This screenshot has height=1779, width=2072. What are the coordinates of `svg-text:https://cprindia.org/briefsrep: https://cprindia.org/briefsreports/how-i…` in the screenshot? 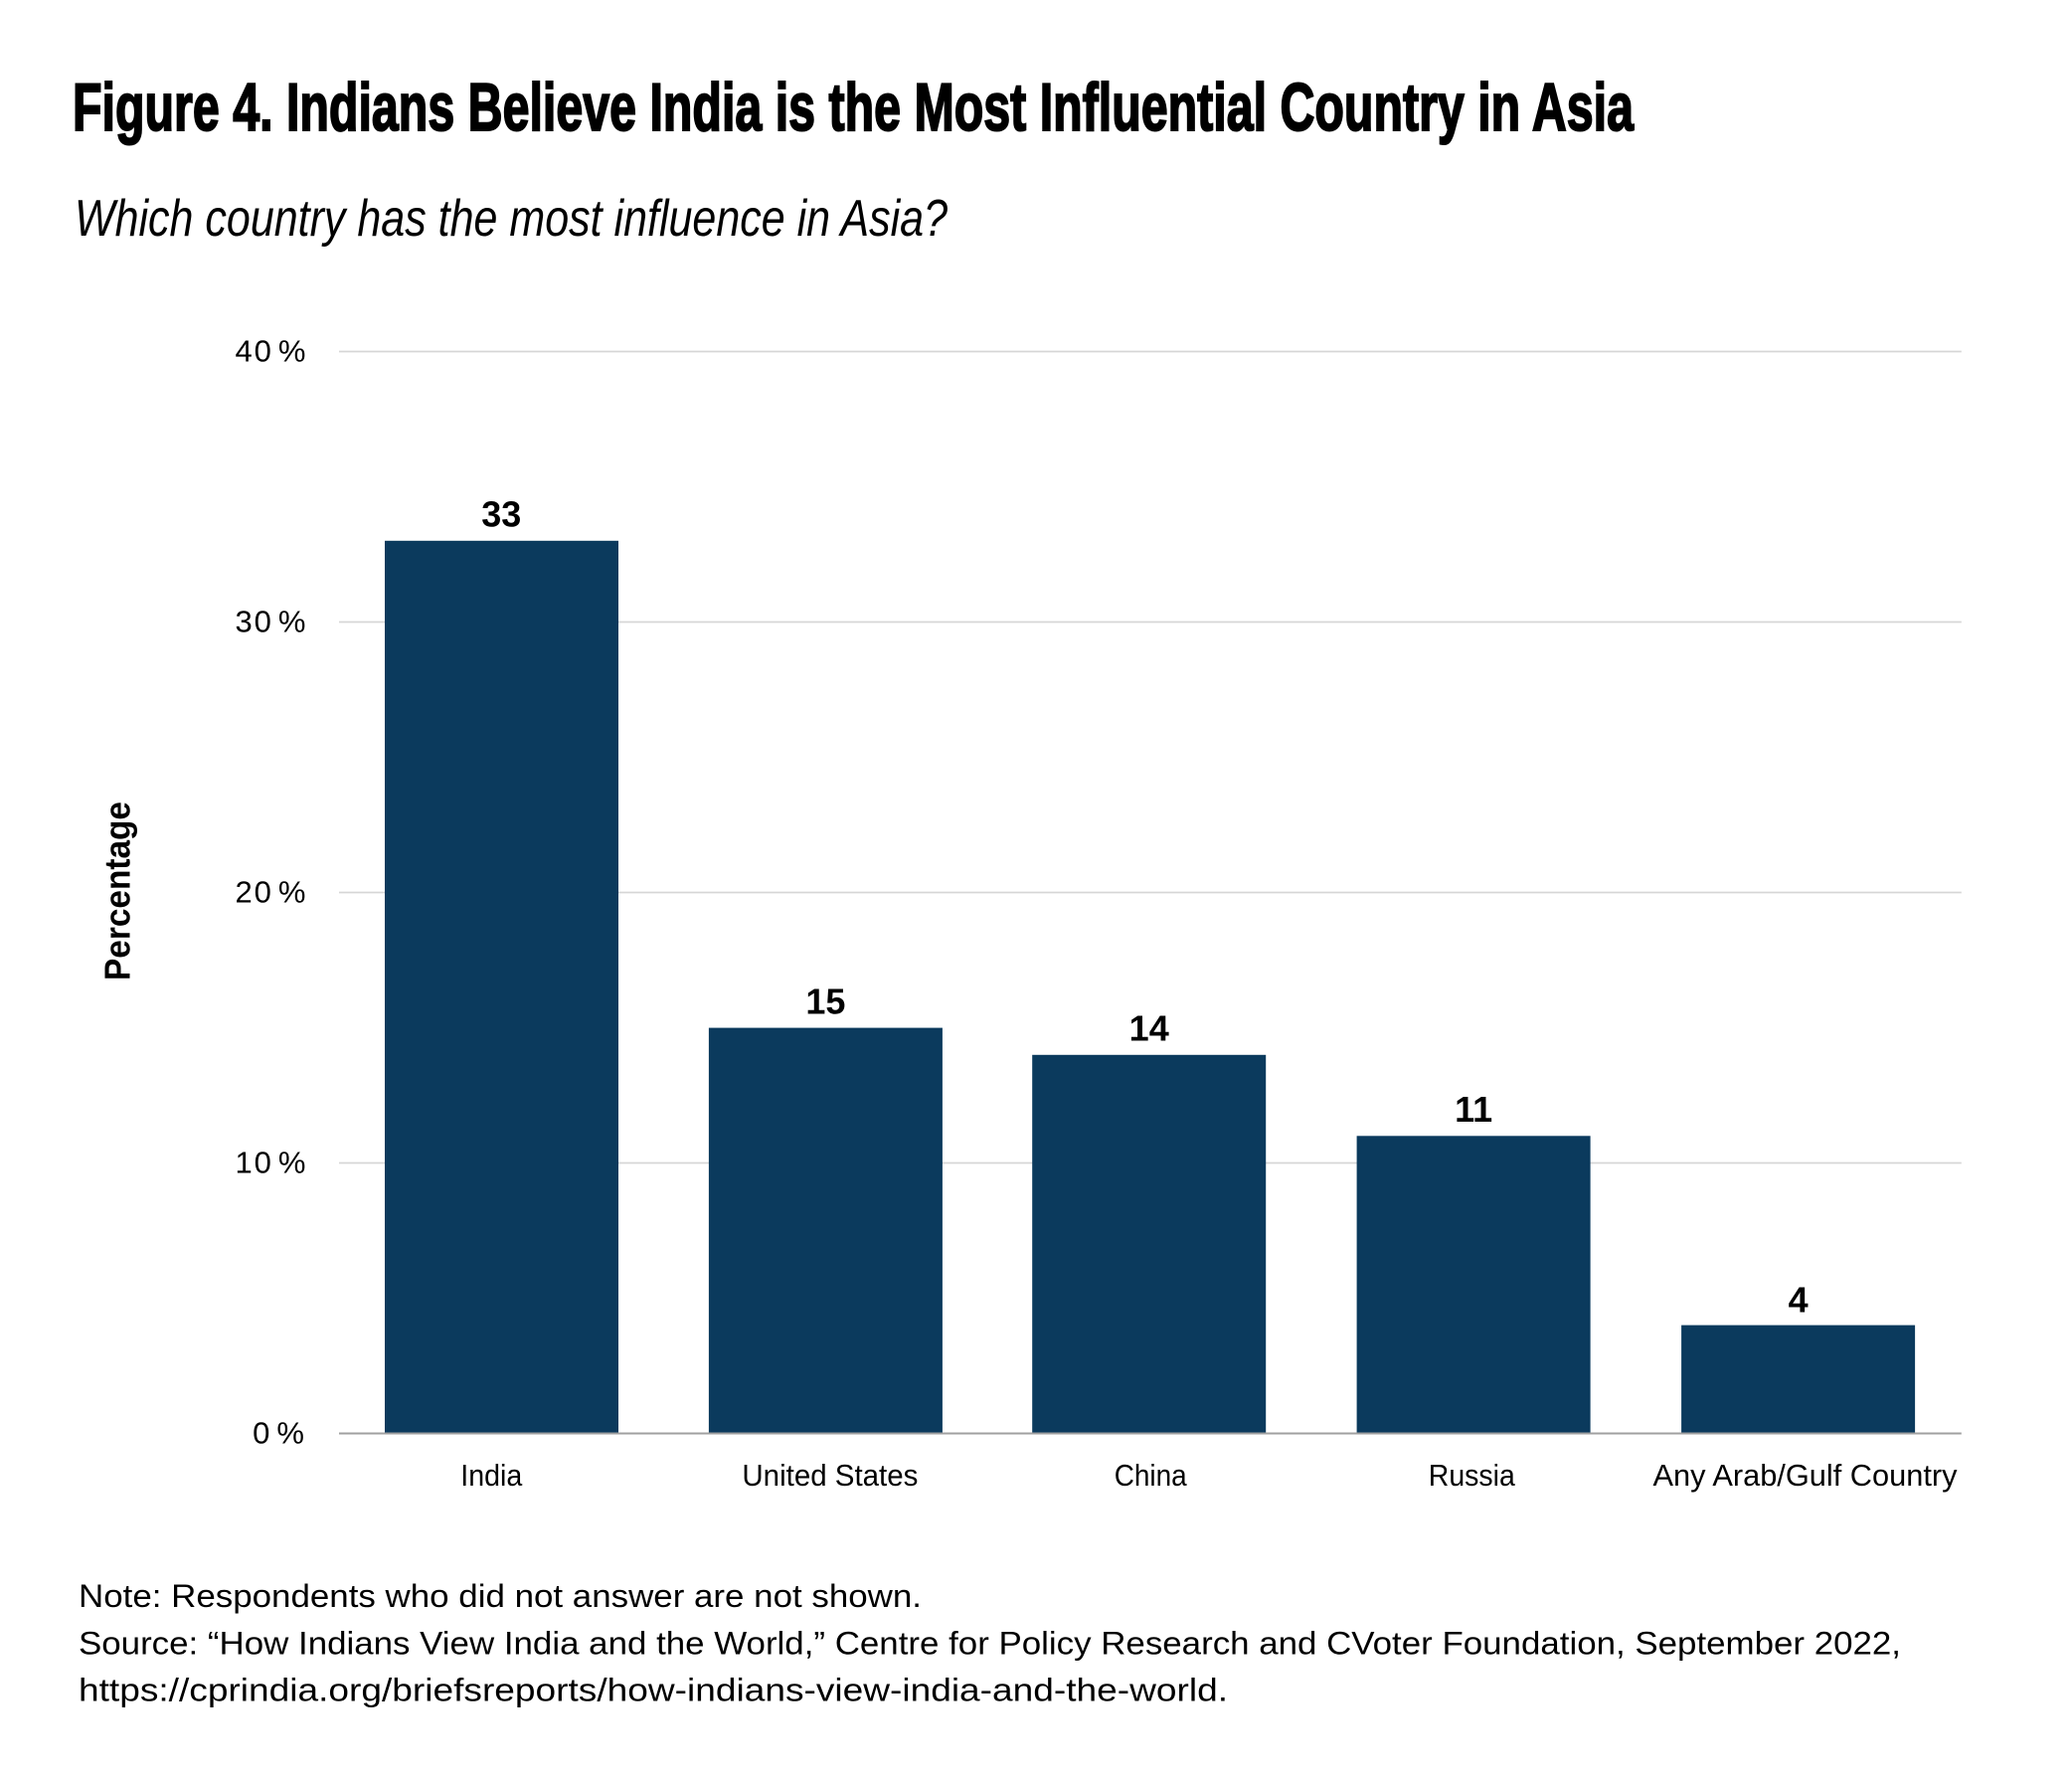 It's located at (653, 1690).